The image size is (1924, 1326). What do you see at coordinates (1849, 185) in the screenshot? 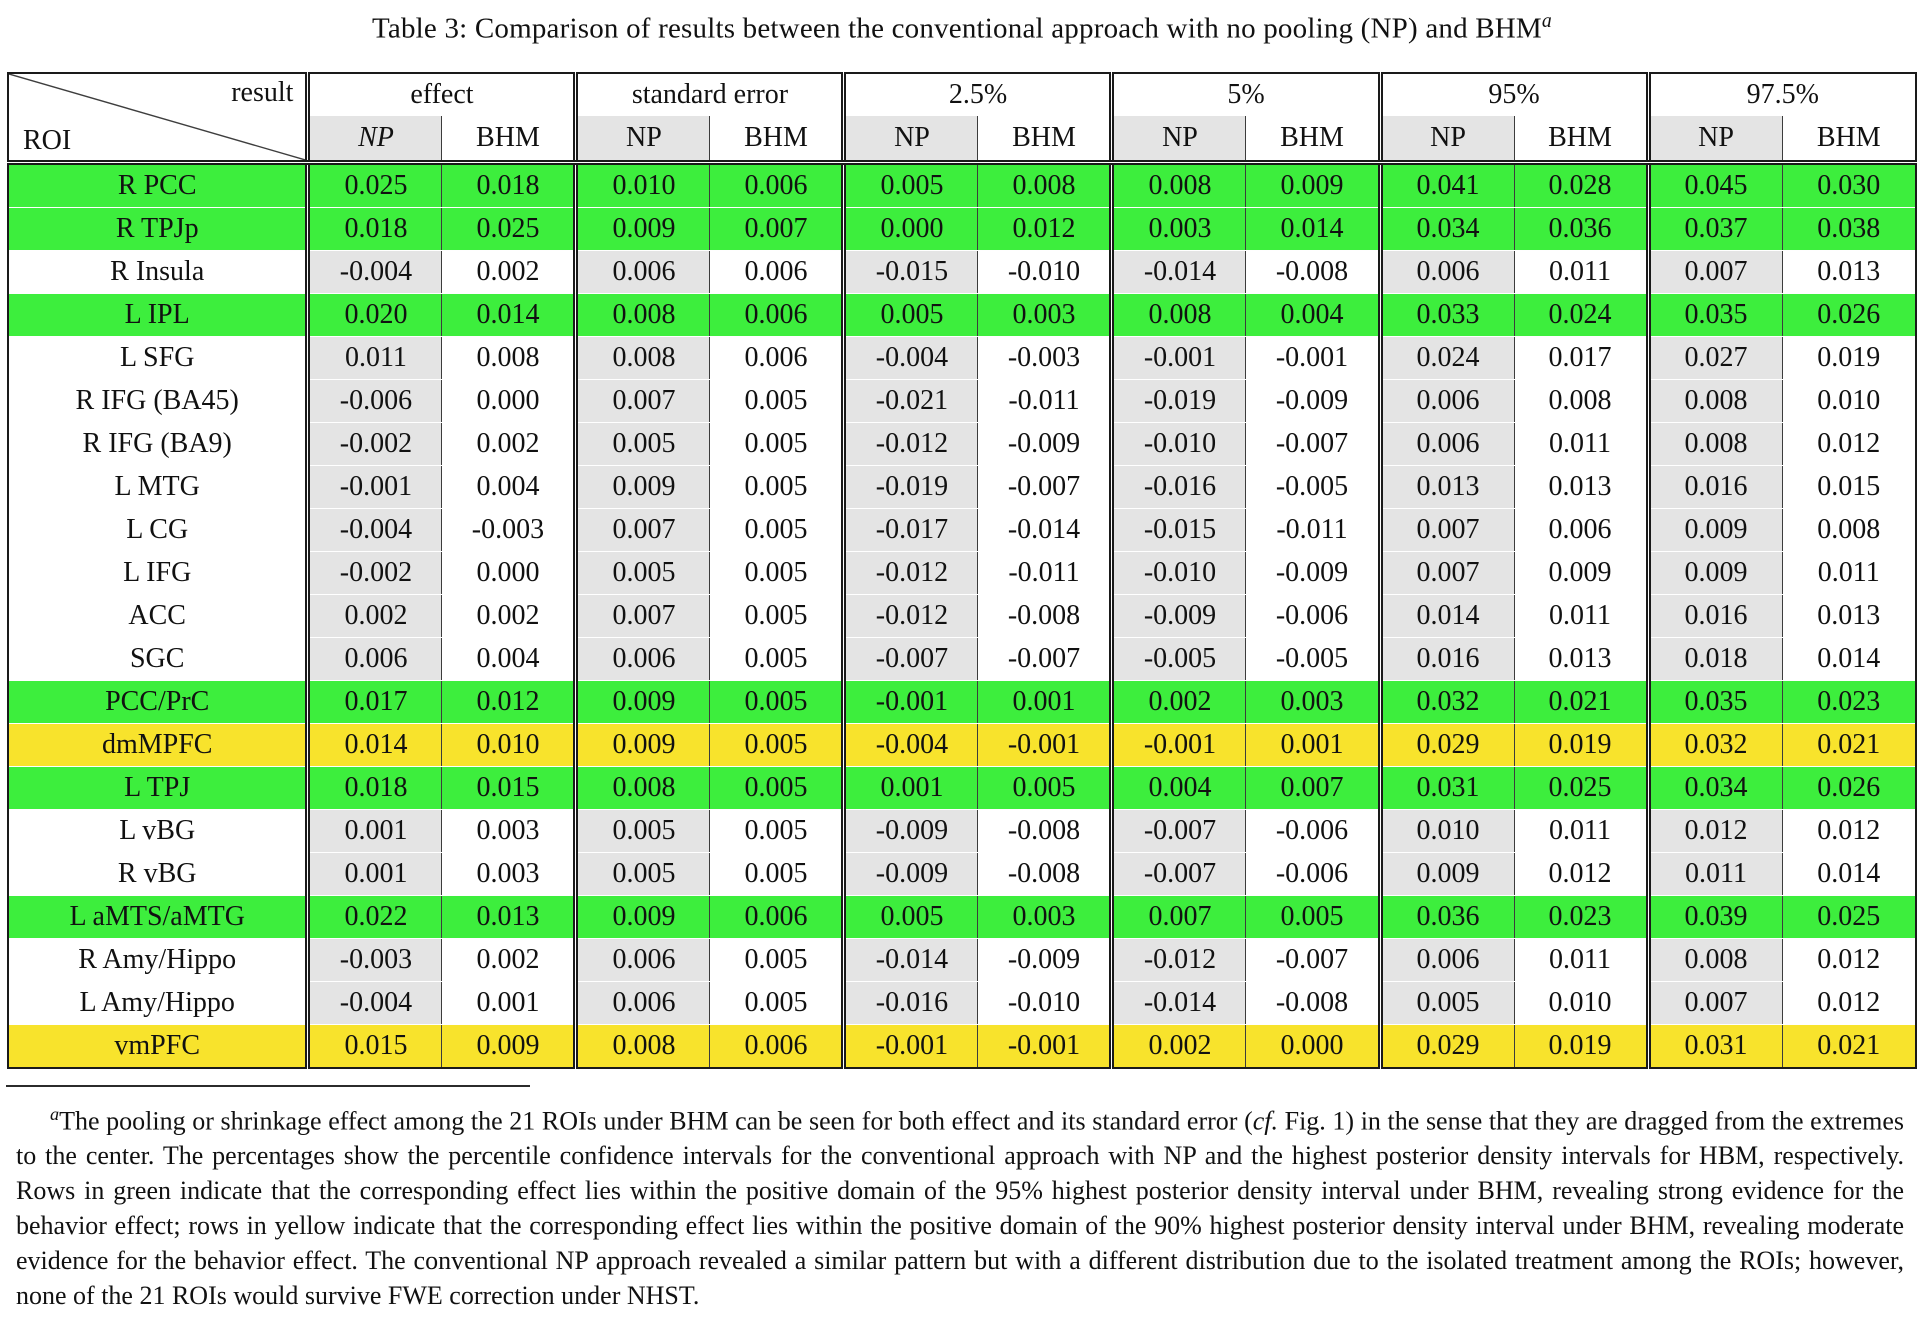
I see `bhm-value-cell: 0.030` at bounding box center [1849, 185].